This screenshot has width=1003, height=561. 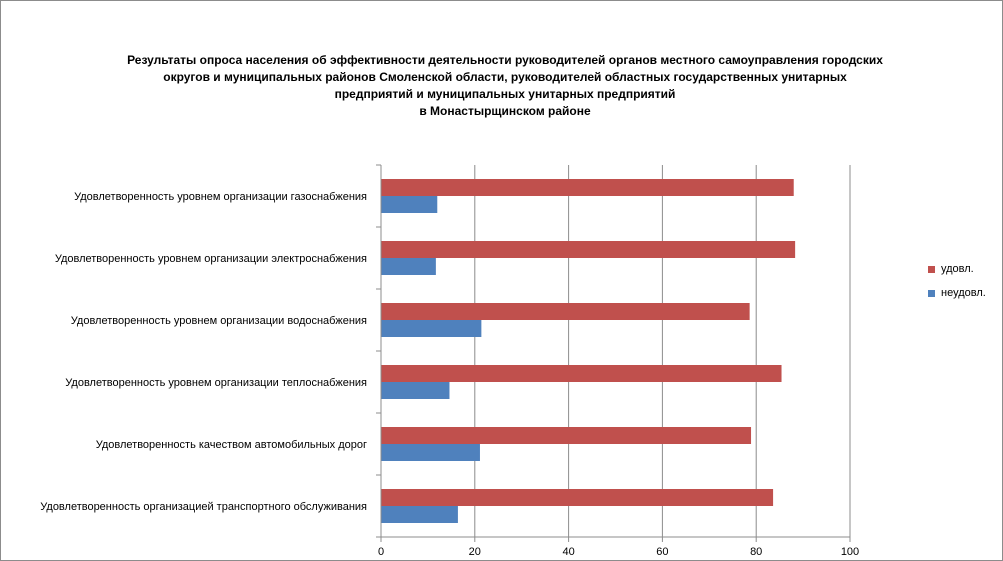 I want to click on x-tick-label-100: 100, so click(x=850, y=552).